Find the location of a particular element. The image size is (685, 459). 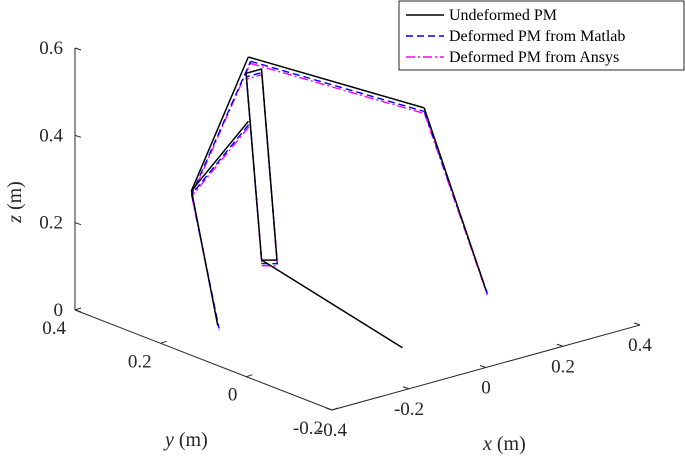

z-axis-label: z (m) is located at coordinates (15, 202).